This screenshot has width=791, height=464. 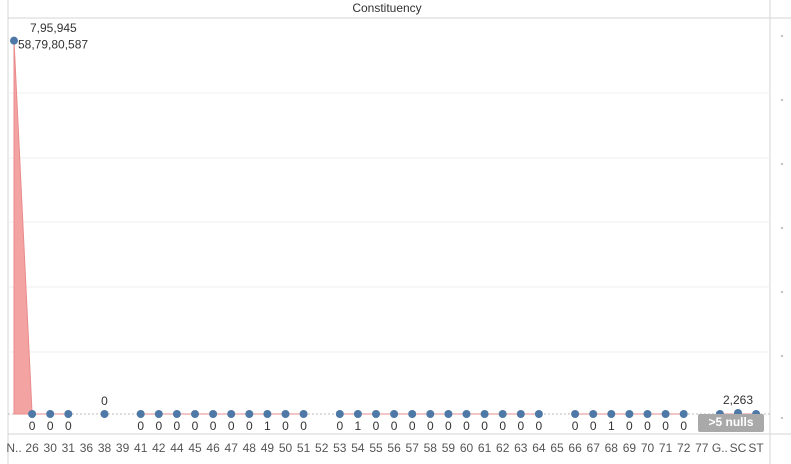 What do you see at coordinates (177, 448) in the screenshot?
I see `x-tick-label: 44` at bounding box center [177, 448].